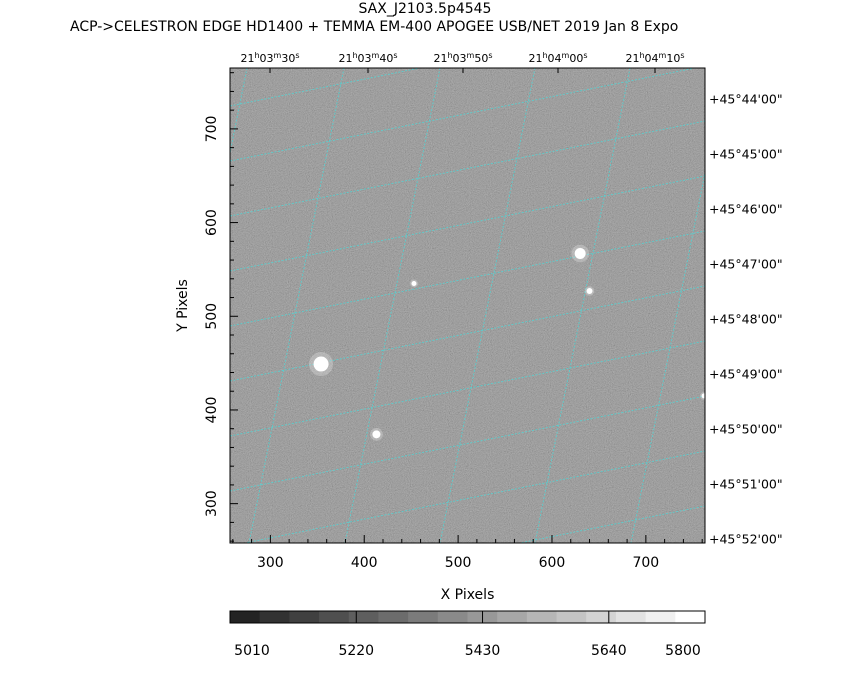 This screenshot has width=850, height=680. What do you see at coordinates (212, 316) in the screenshot?
I see `y-tick-label: 500` at bounding box center [212, 316].